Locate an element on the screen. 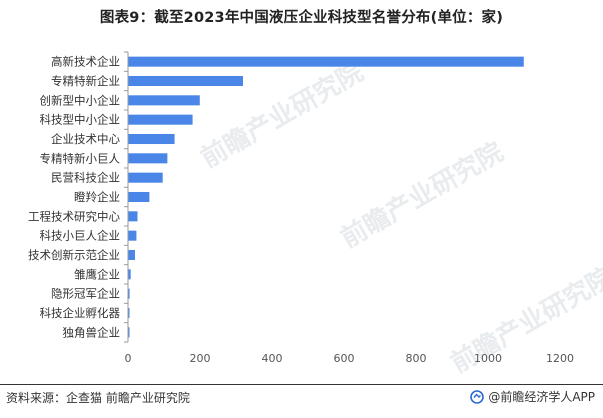 The width and height of the screenshot is (603, 418). category-label: 雏鹰企业 is located at coordinates (97, 274).